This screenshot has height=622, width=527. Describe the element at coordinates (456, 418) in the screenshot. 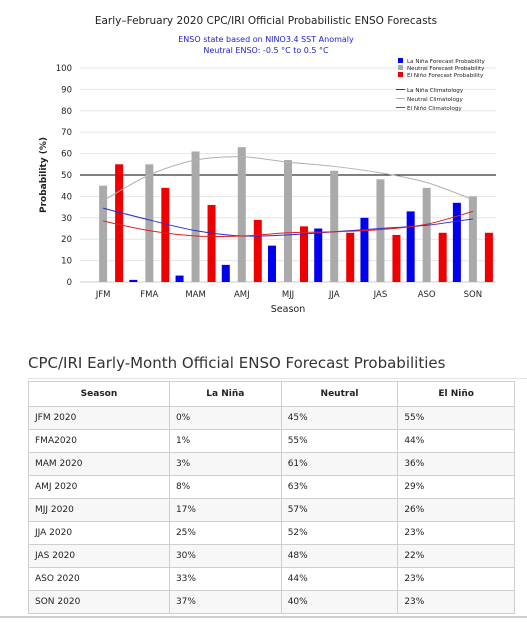

I see `el-nino-cell: 55%` at that location.